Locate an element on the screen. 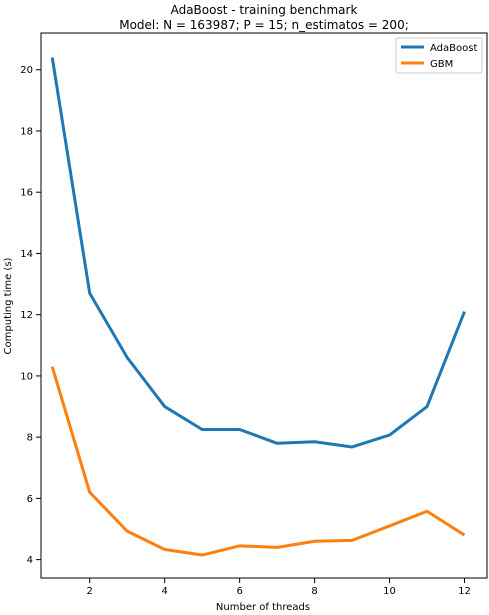  y-tick-label: 14 is located at coordinates (26, 254).